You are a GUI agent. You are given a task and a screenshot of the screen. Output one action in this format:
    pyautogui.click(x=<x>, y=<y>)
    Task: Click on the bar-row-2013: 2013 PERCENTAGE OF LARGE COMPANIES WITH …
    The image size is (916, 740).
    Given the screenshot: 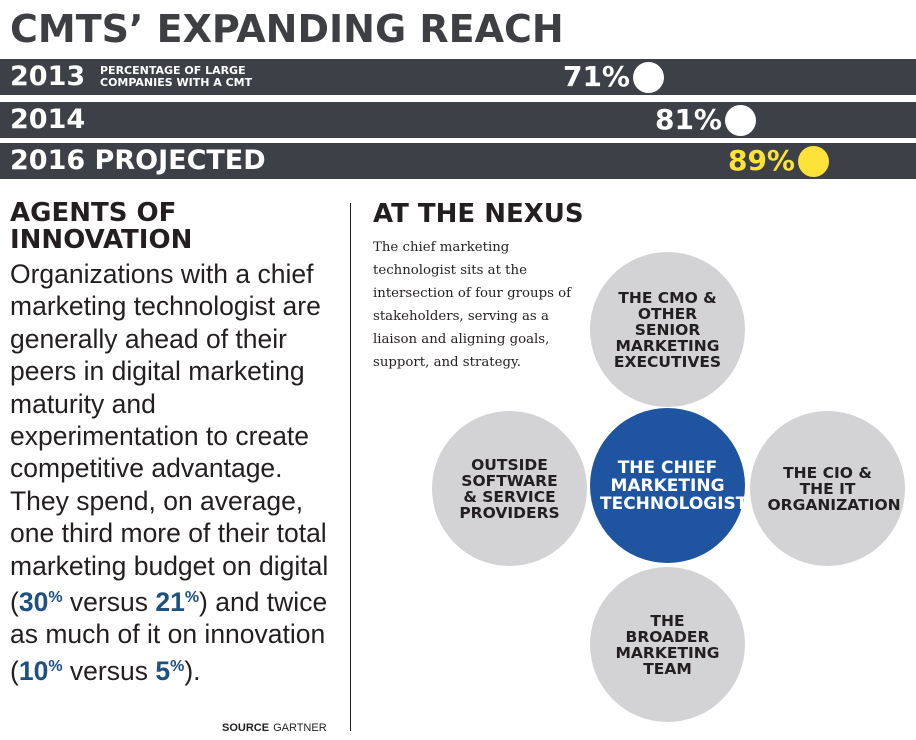 What is the action you would take?
    pyautogui.click(x=458, y=77)
    